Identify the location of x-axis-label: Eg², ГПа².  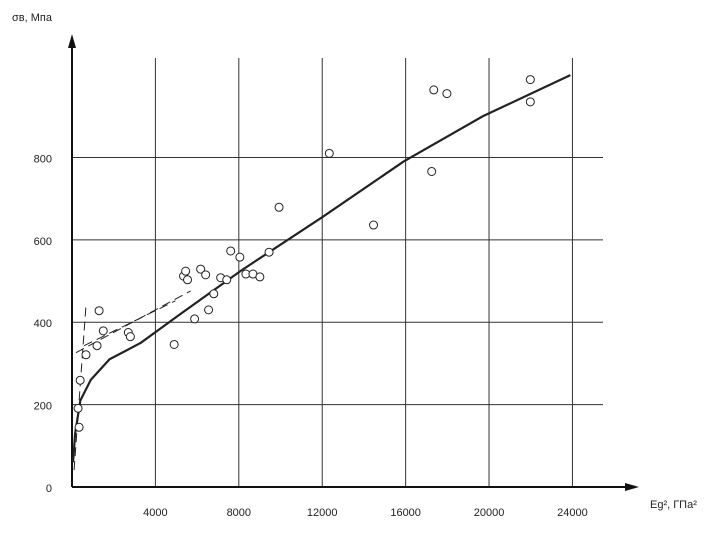
(673, 505).